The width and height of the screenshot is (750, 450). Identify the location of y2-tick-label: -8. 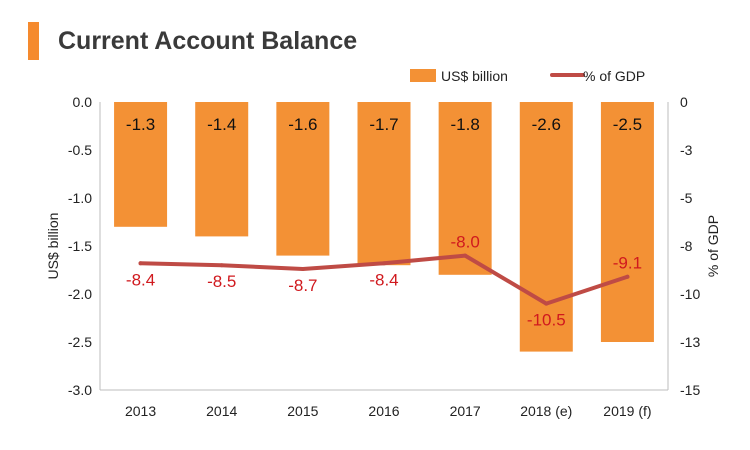
(686, 246).